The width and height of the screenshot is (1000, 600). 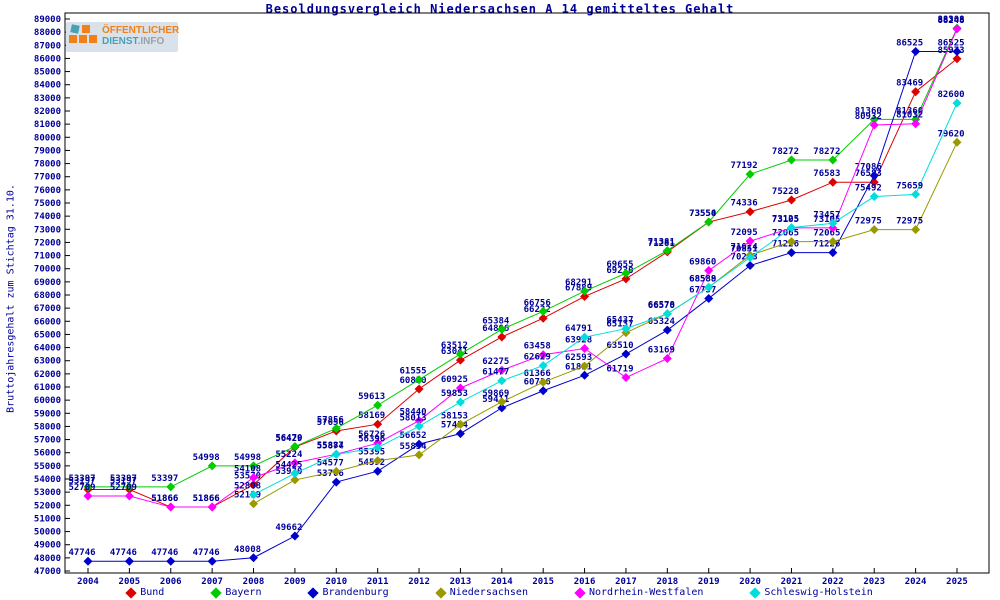 What do you see at coordinates (662, 322) in the screenshot?
I see `data-point-label: 65324` at bounding box center [662, 322].